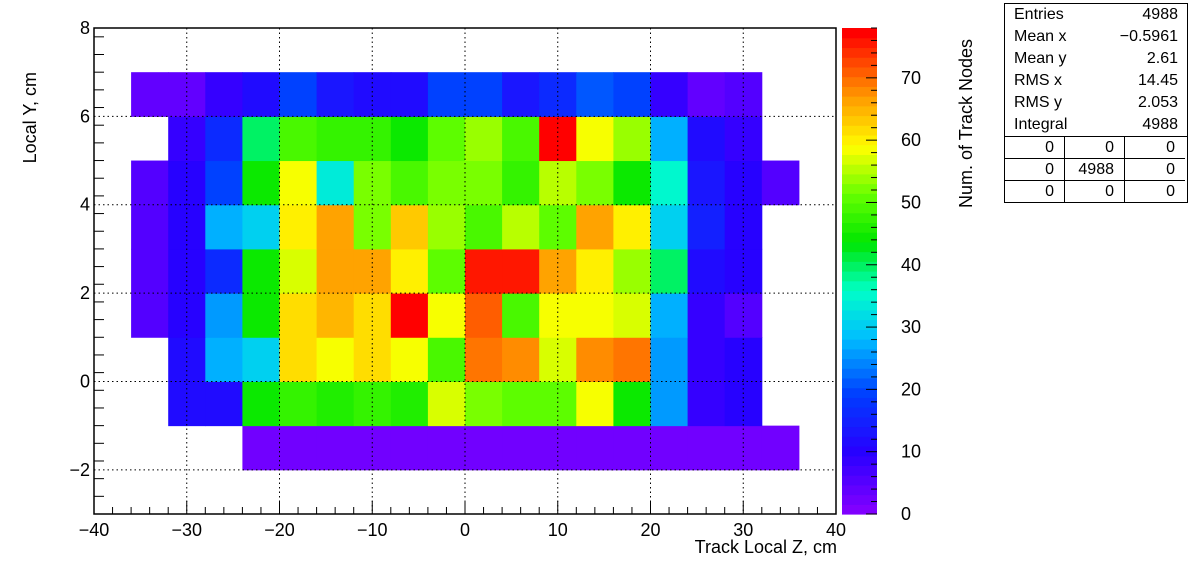 This screenshot has width=1196, height=572. What do you see at coordinates (1040, 36) in the screenshot?
I see `stats-label: Mean x` at bounding box center [1040, 36].